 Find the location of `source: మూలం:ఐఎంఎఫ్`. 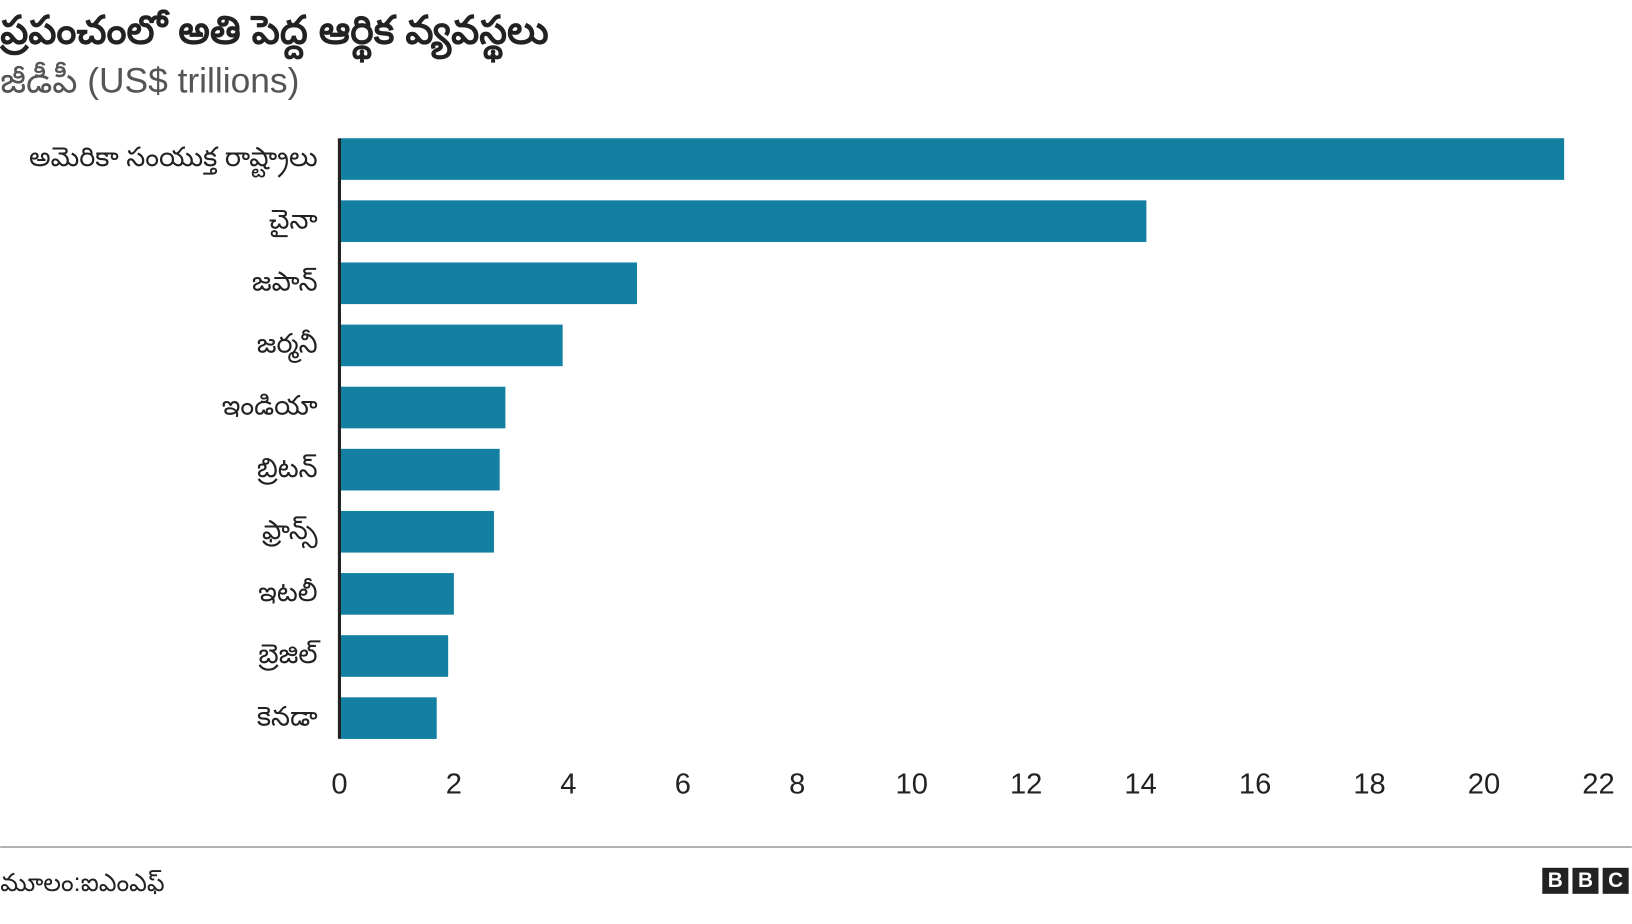

source: మూలం:ఐఎంఎఫ్ is located at coordinates (82, 883).